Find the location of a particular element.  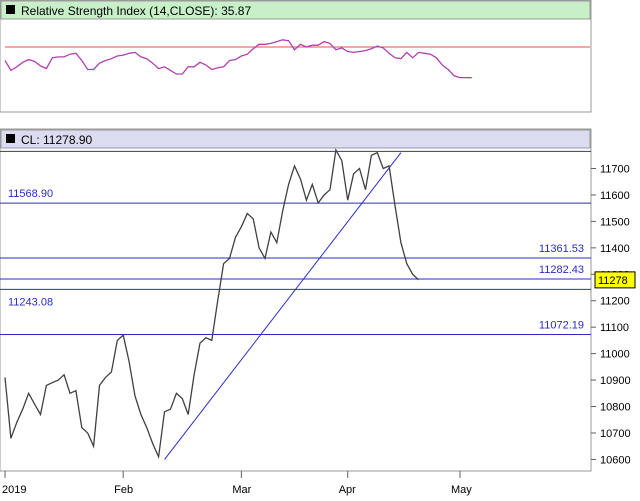

time-axis: 2019 Feb Mar Apr May is located at coordinates (295, 483).